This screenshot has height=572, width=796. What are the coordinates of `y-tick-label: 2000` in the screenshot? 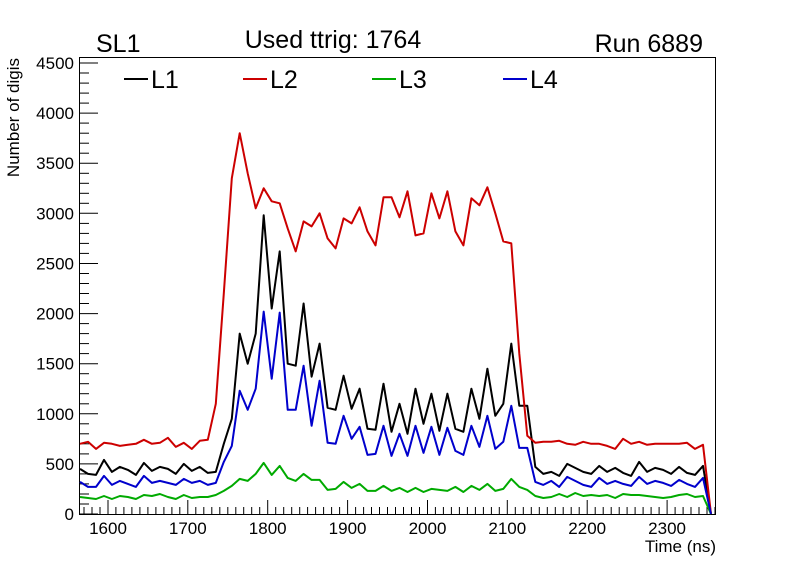 It's located at (55, 314).